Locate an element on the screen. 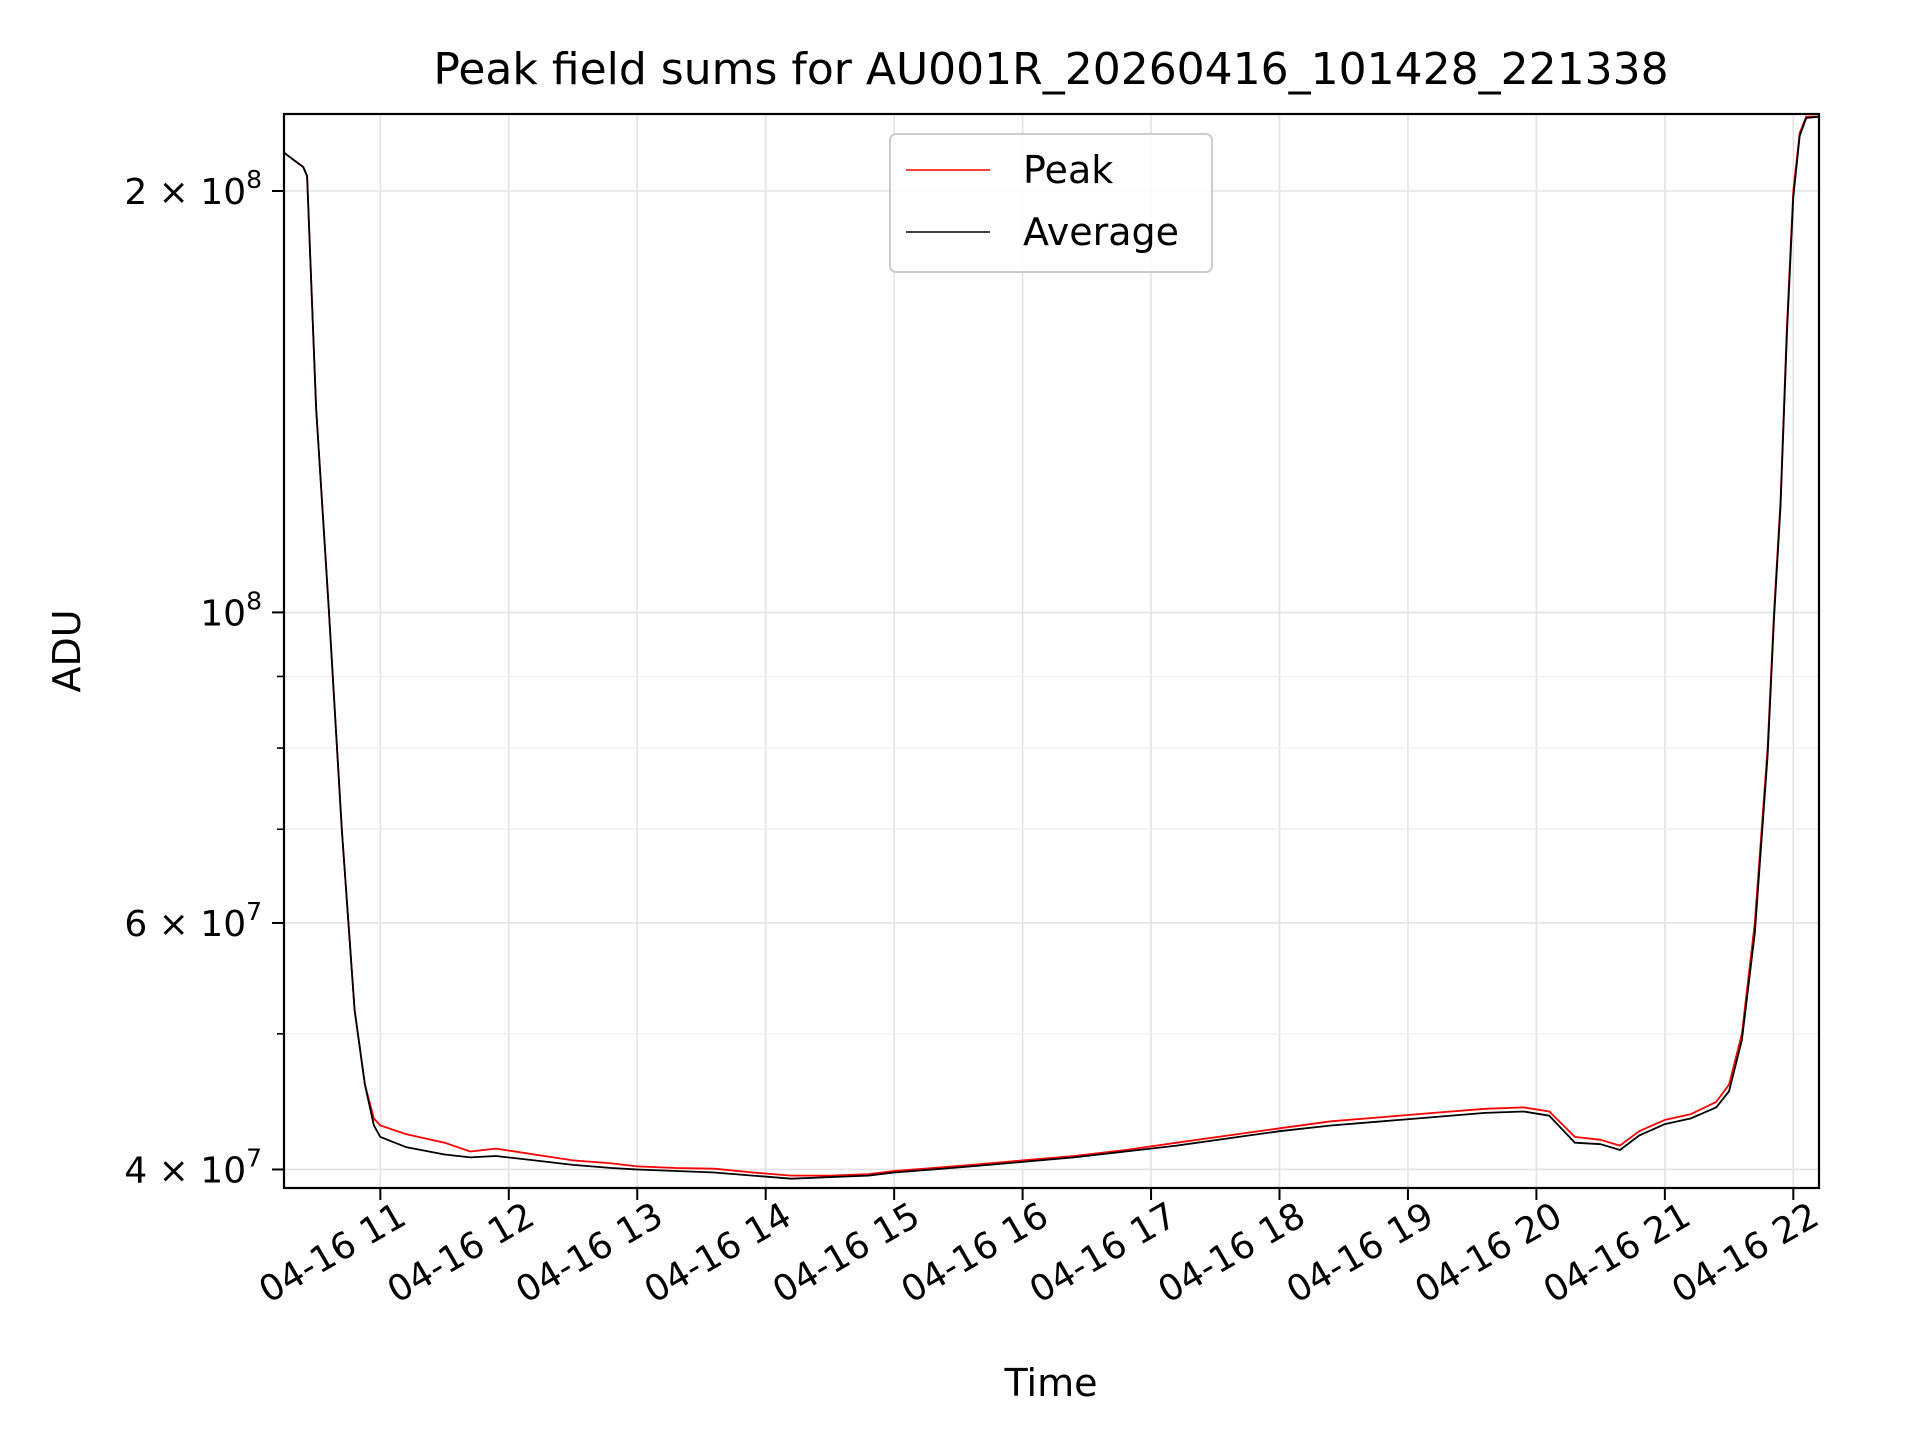 Image resolution: width=1920 pixels, height=1440 pixels. legend-box is located at coordinates (1051, 203).